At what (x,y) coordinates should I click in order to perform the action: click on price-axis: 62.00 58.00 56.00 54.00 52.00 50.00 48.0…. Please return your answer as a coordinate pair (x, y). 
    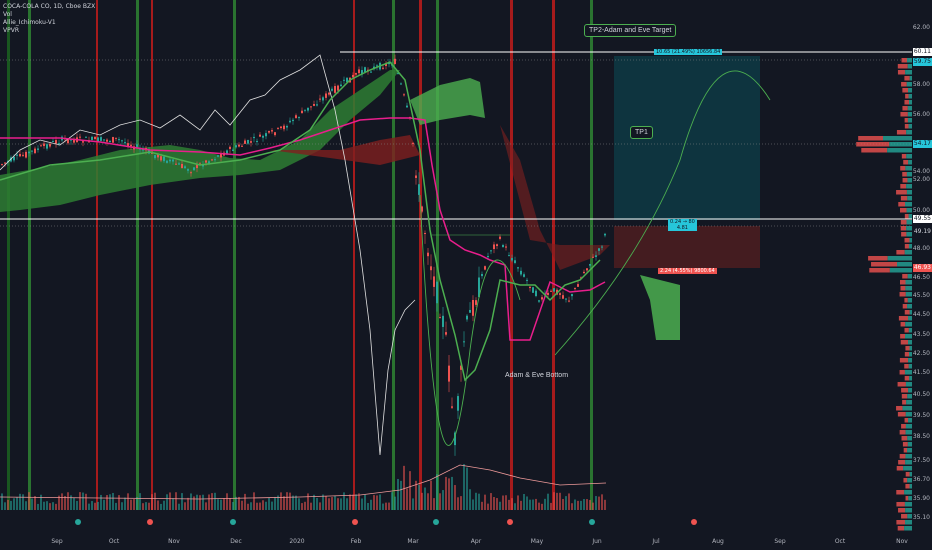
    Looking at the image, I should click on (922, 275).